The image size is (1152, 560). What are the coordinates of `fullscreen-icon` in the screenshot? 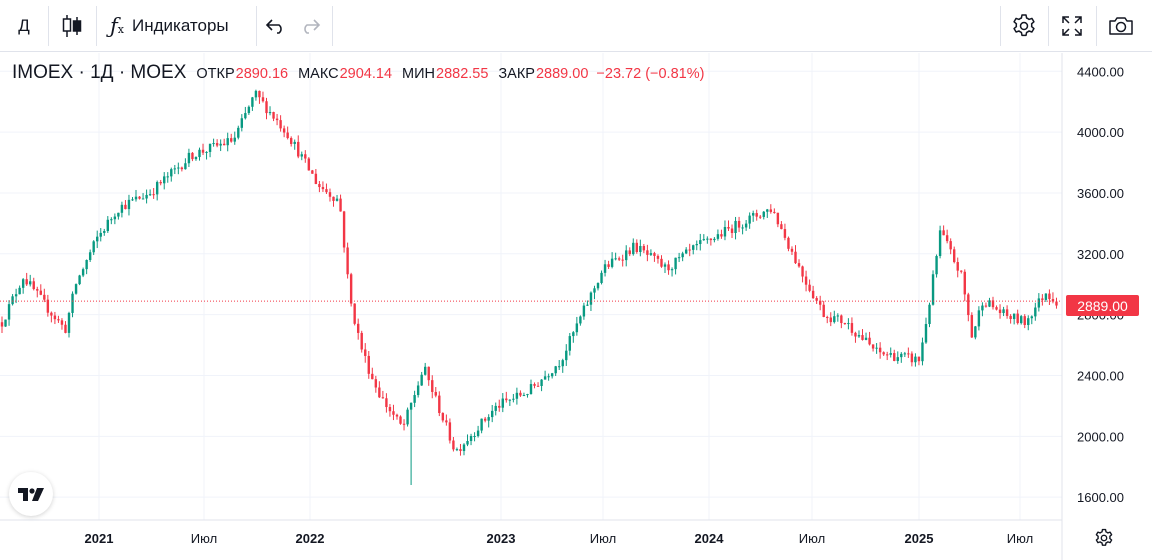 It's located at (1072, 26).